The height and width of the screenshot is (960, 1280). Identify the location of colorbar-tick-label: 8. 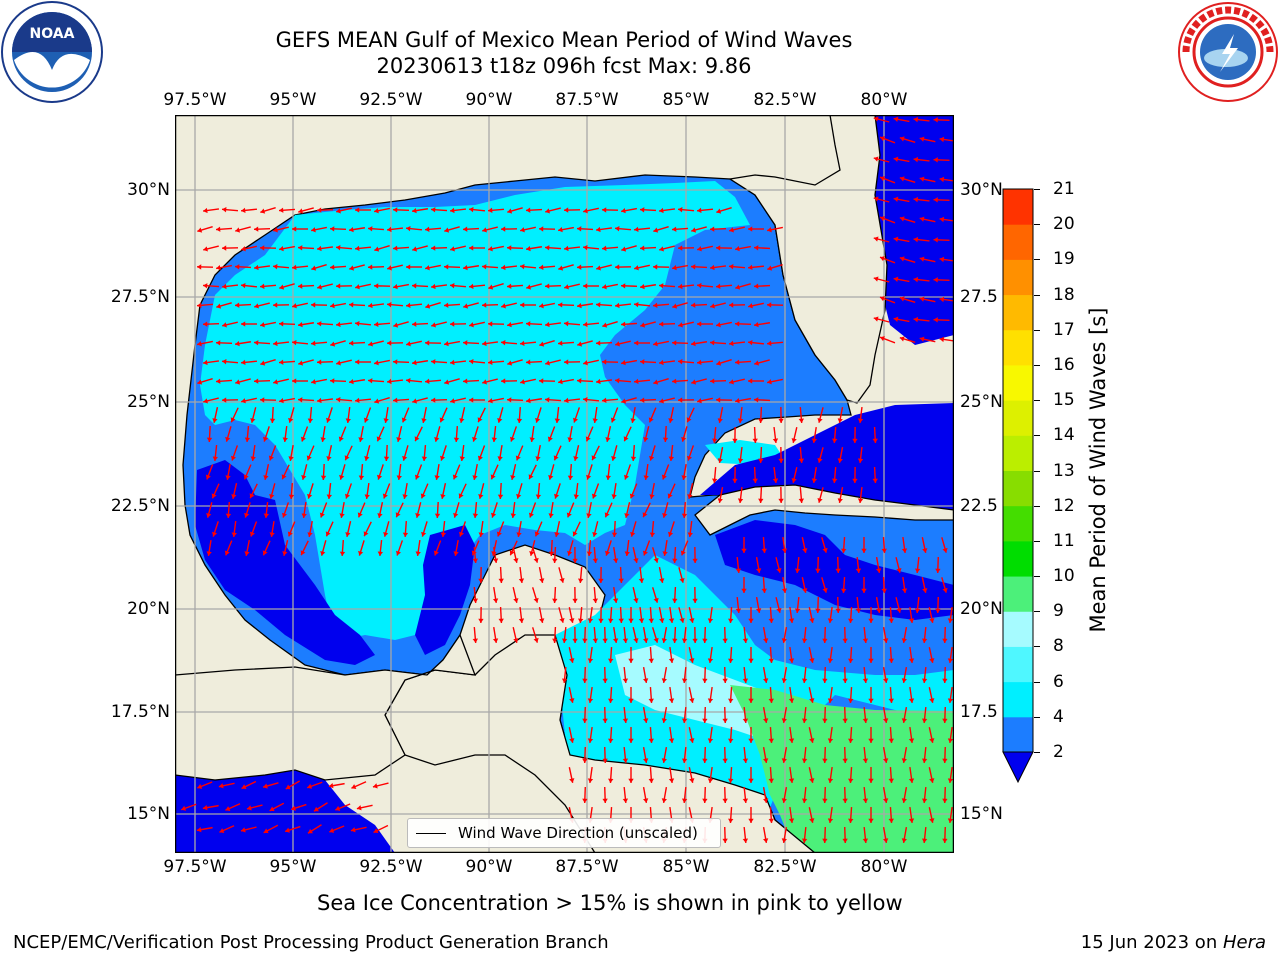
(1058, 646).